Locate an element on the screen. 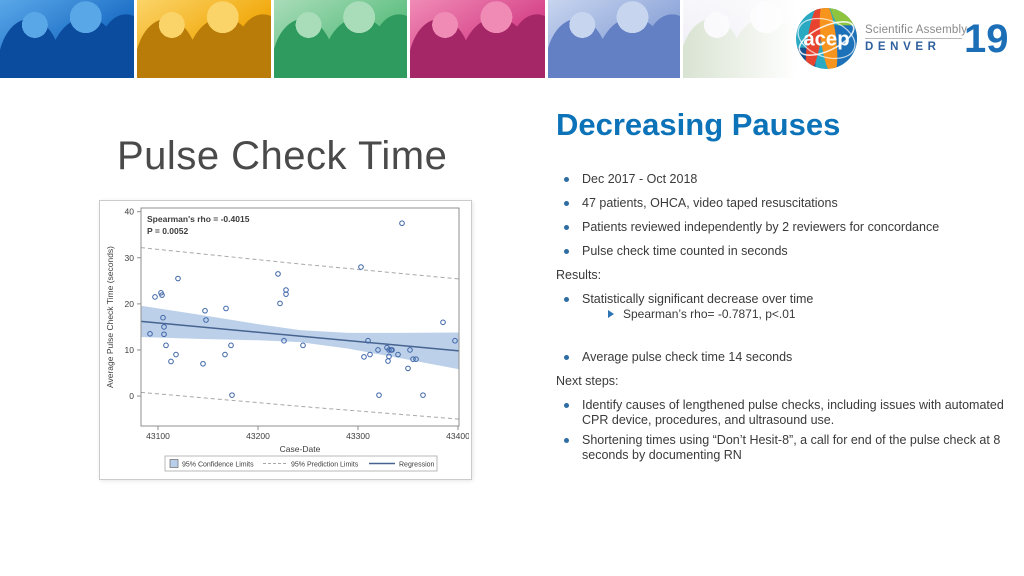  page-title: Pulse Check Time is located at coordinates (282, 156).